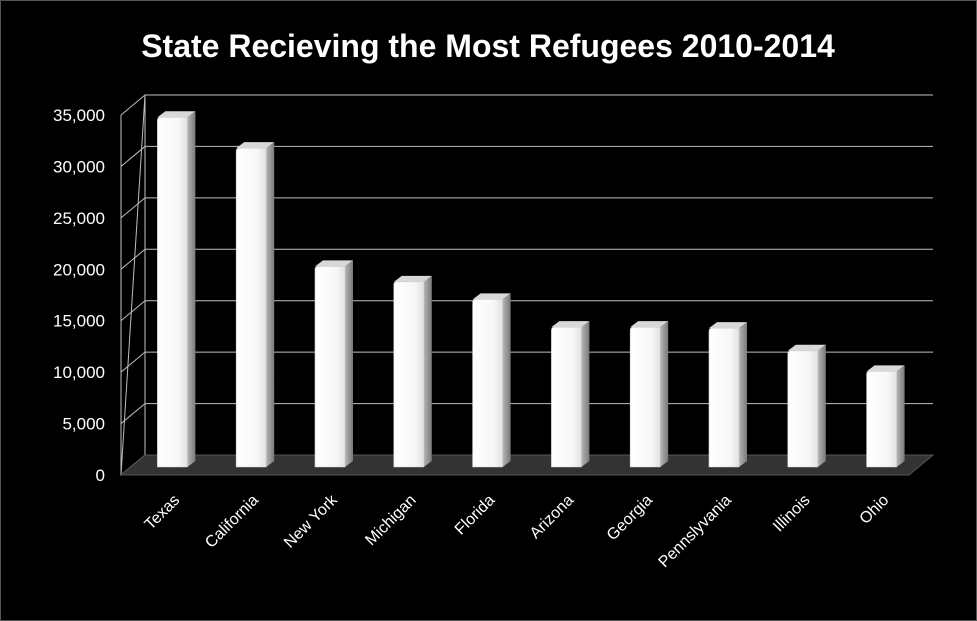 Image resolution: width=977 pixels, height=621 pixels. I want to click on y-tick-label: 10,000, so click(79, 372).